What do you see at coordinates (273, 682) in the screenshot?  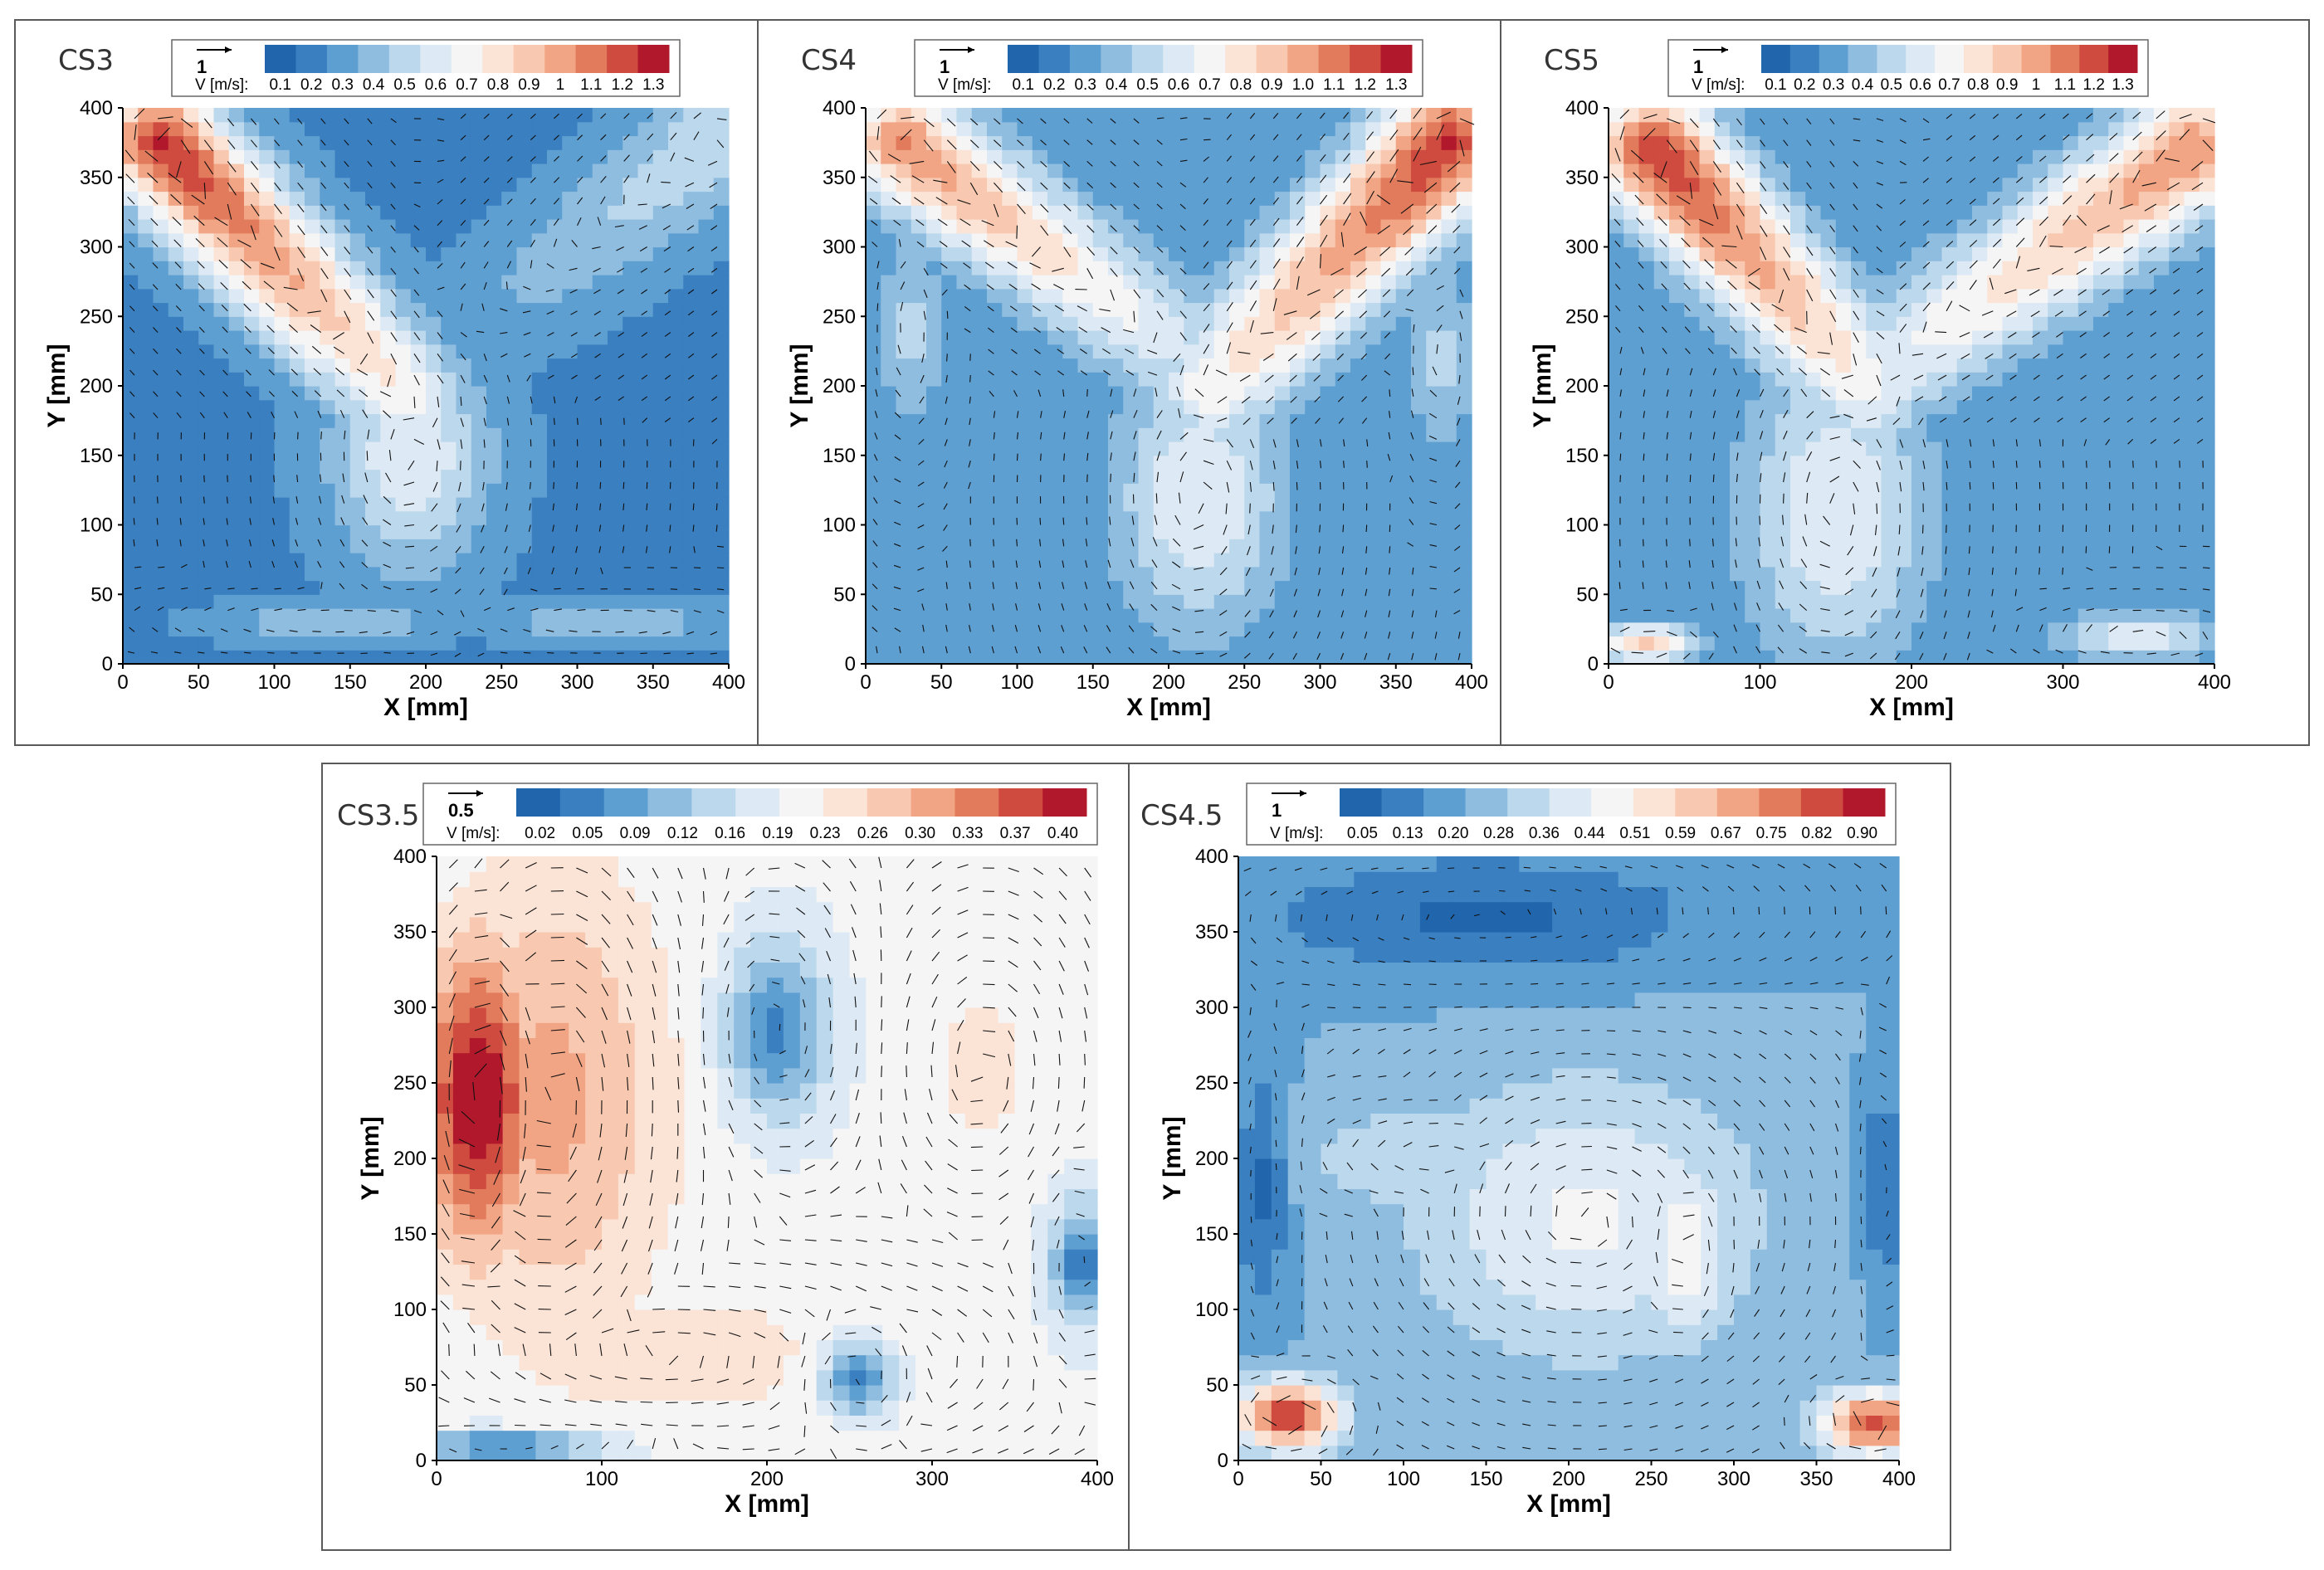 I see `x-tick-label: 100` at bounding box center [273, 682].